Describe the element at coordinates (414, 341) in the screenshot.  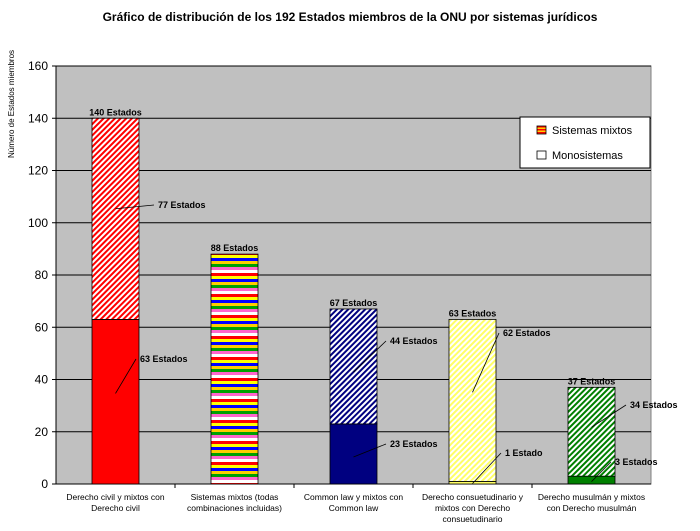
I see `mixed-label: 44 Estados` at that location.